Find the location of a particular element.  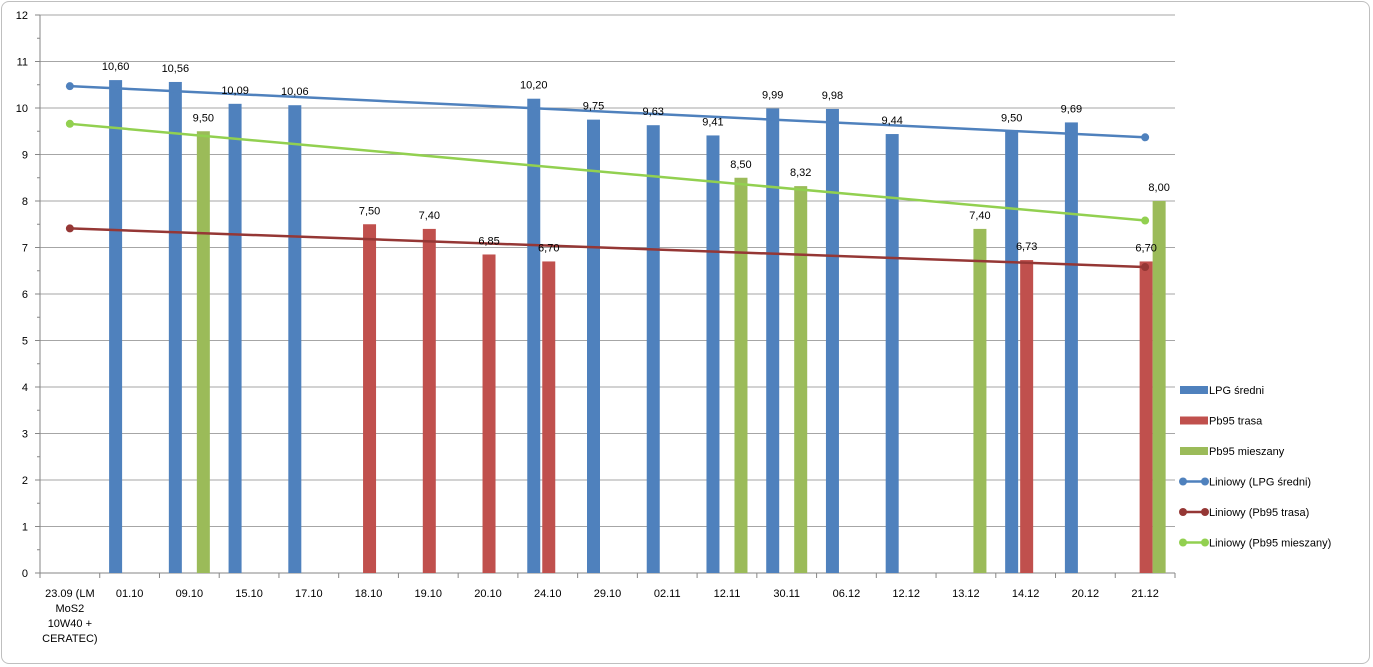

y-tick-label: 11 is located at coordinates (22, 63).